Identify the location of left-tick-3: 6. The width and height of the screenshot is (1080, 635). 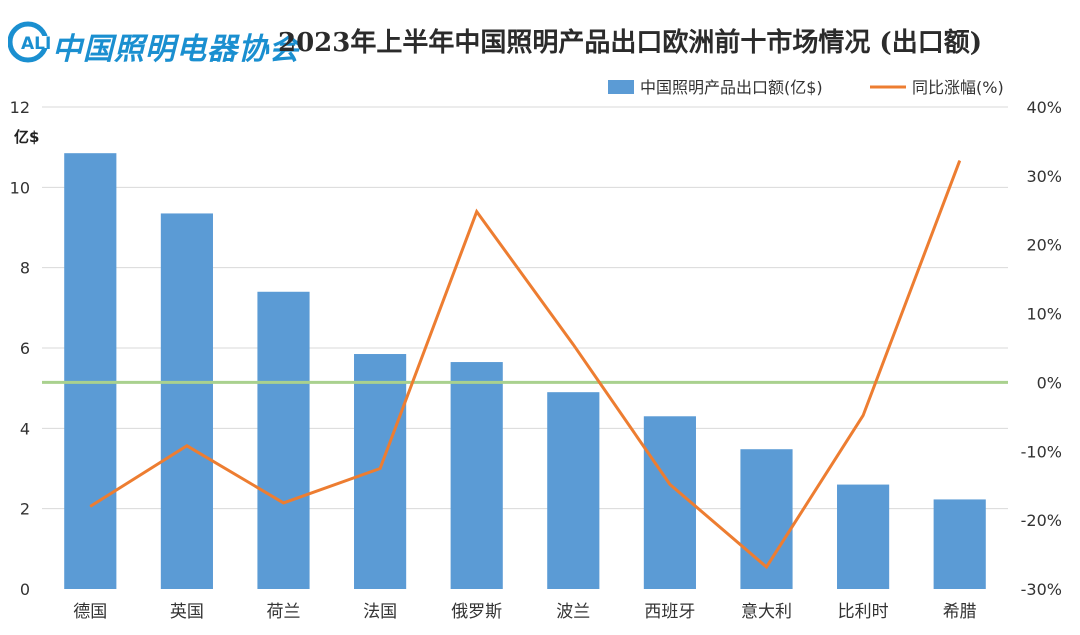
(25, 348).